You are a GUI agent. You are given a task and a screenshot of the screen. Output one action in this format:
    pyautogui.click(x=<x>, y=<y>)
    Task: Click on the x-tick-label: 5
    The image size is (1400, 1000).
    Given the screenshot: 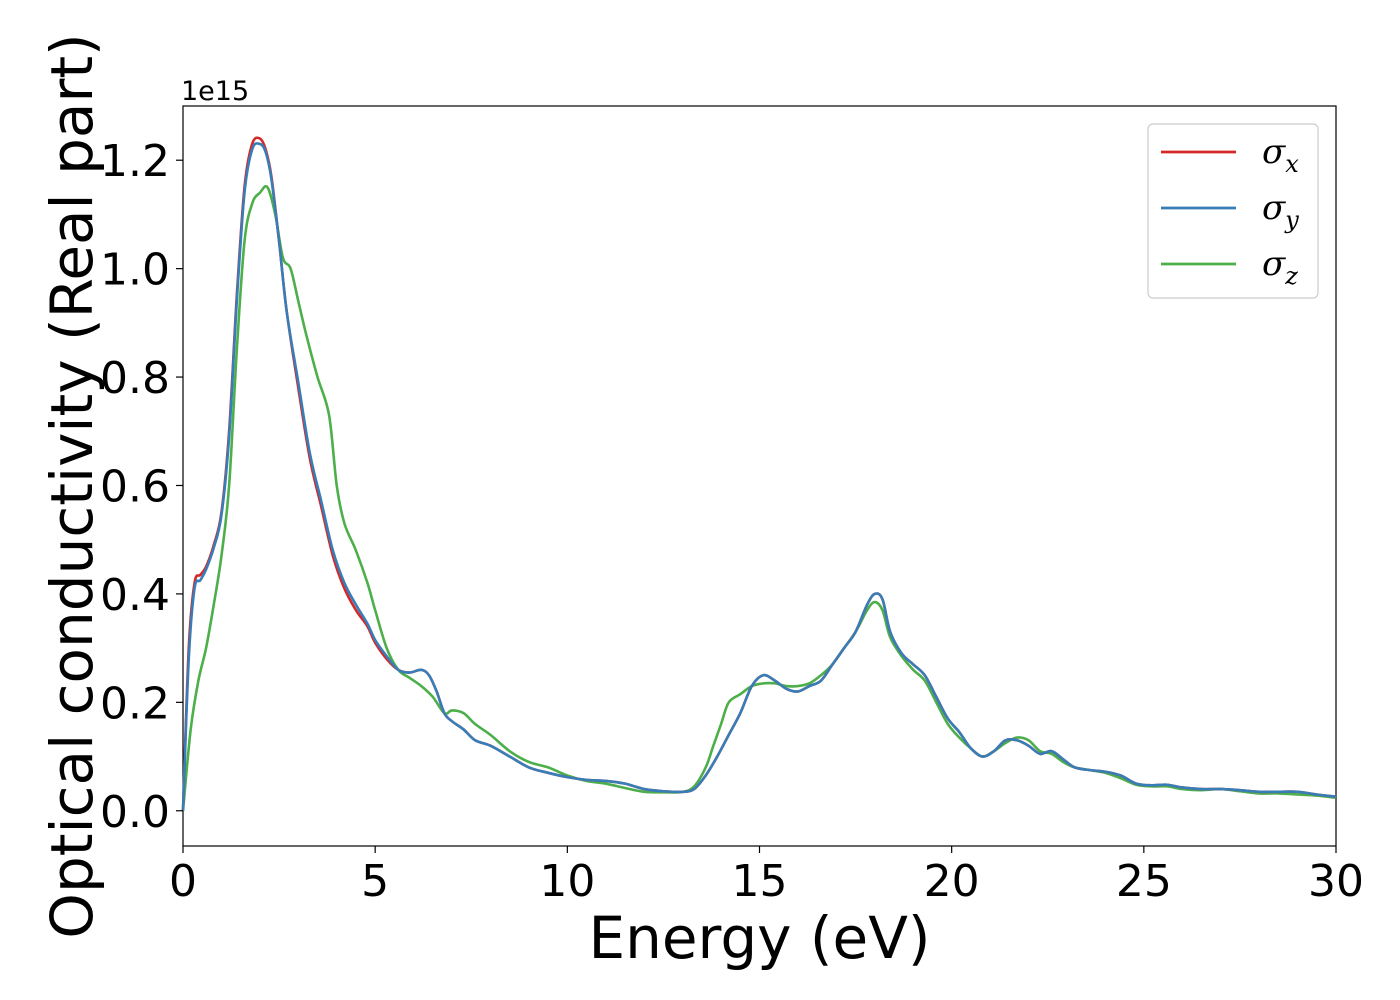 What is the action you would take?
    pyautogui.click(x=375, y=881)
    